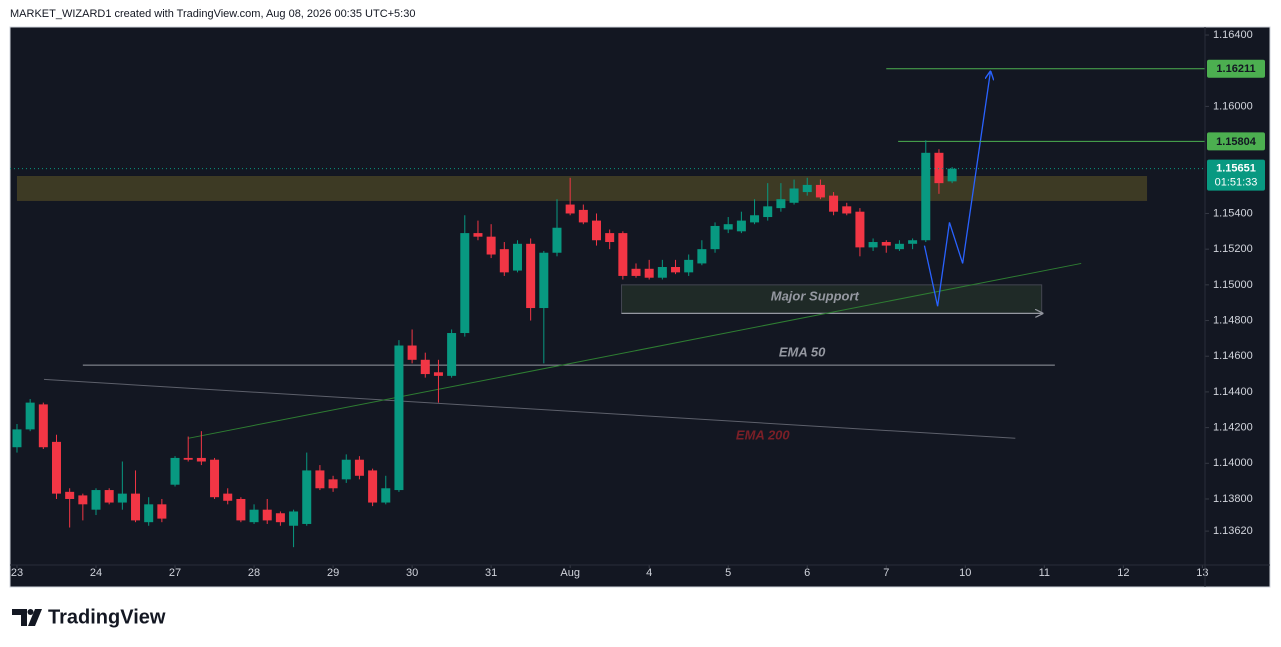 Image resolution: width=1281 pixels, height=647 pixels. I want to click on x-tick-label: 7, so click(886, 573).